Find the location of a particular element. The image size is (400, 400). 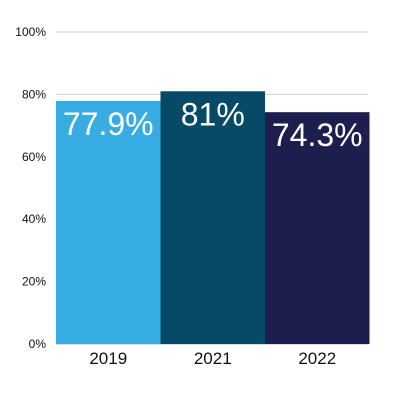

y-tick-label: 0% is located at coordinates (38, 344).